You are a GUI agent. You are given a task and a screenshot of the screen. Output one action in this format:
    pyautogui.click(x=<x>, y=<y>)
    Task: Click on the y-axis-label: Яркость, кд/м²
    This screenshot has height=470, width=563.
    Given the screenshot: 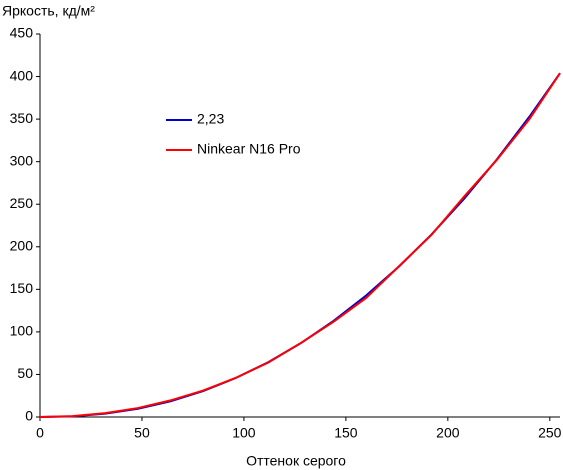 What is the action you would take?
    pyautogui.click(x=48, y=11)
    